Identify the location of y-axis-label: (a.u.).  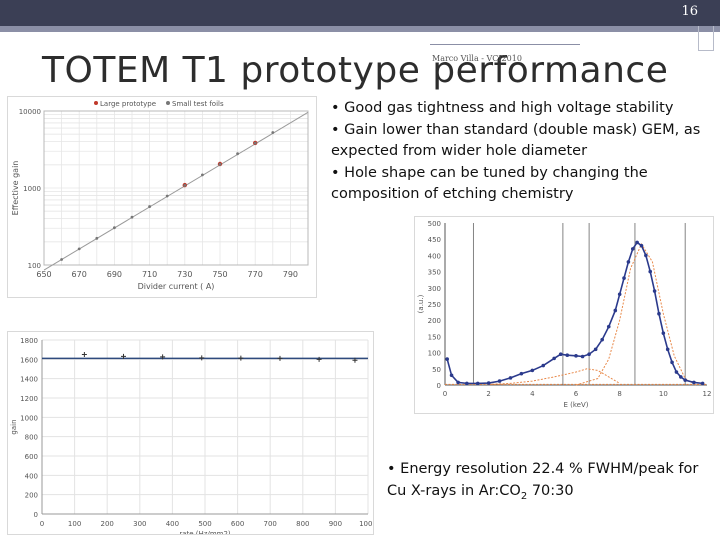
(421, 303).